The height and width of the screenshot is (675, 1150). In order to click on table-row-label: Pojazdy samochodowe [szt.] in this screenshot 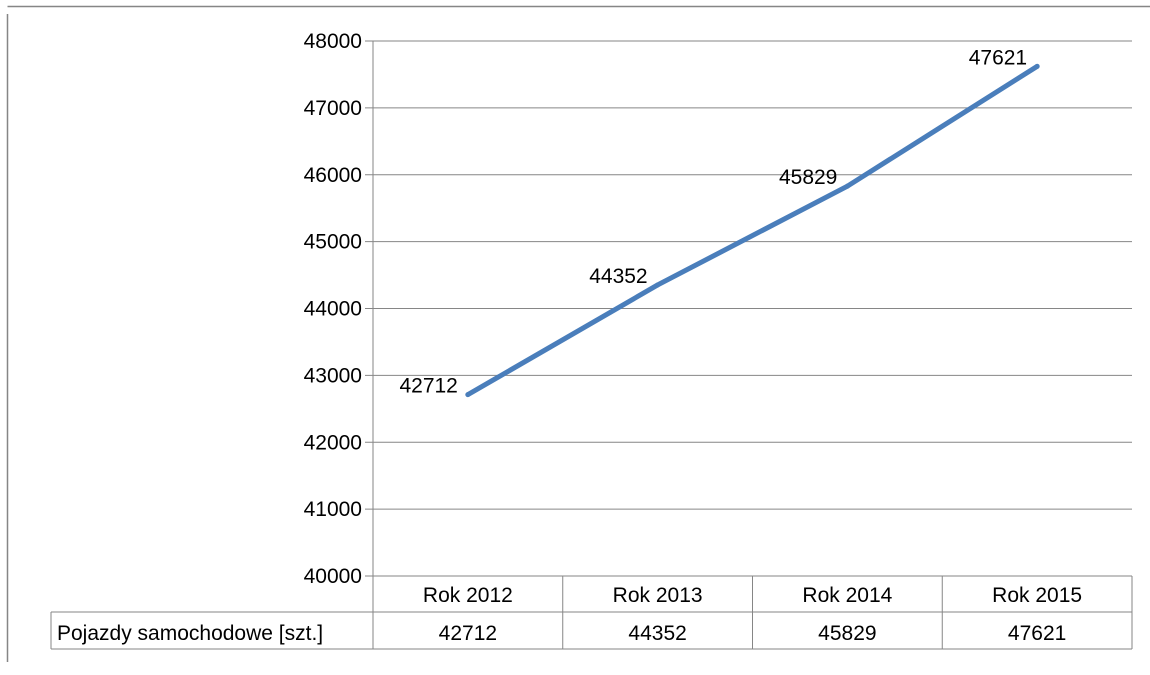, I will do `click(190, 633)`.